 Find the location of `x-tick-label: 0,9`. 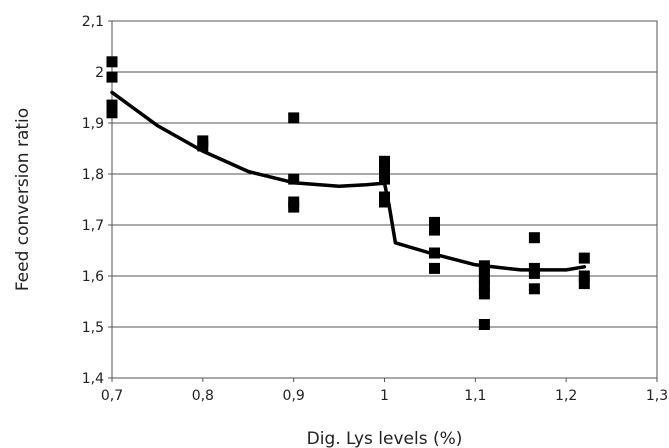

x-tick-label: 0,9 is located at coordinates (294, 396).